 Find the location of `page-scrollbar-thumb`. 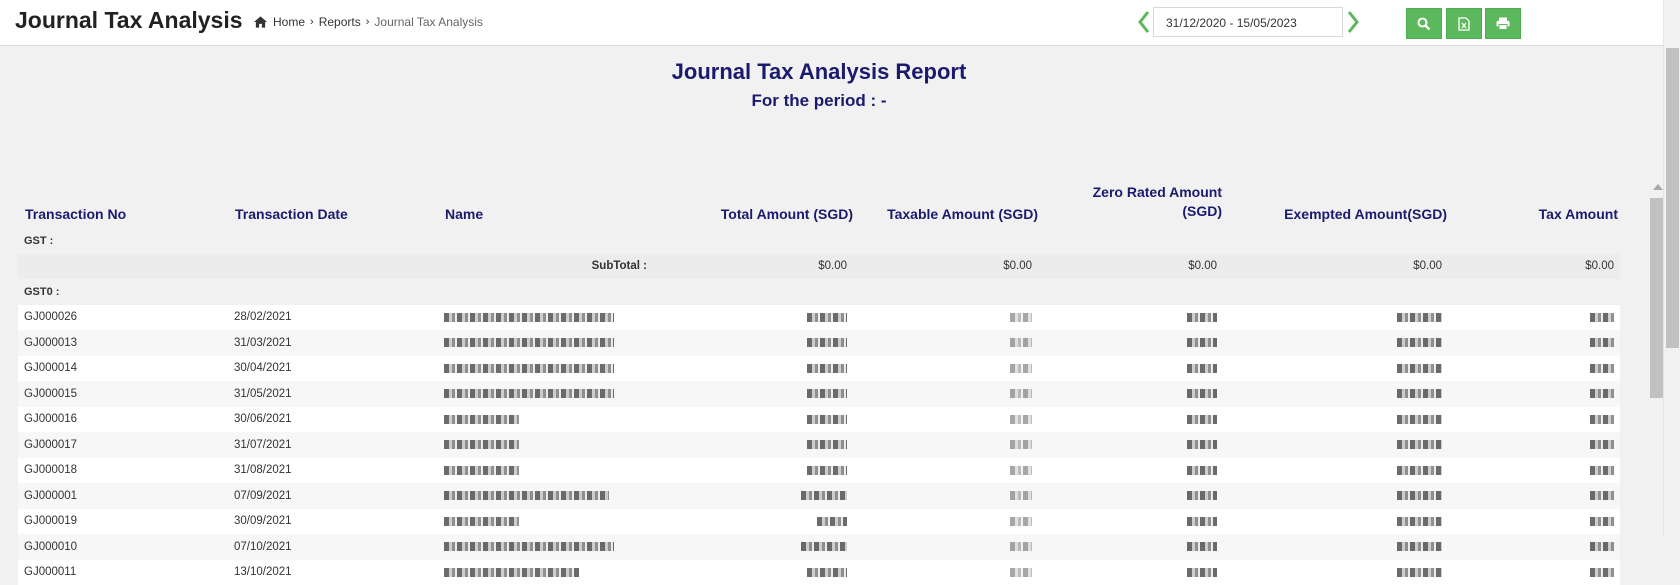

page-scrollbar-thumb is located at coordinates (1672, 198).